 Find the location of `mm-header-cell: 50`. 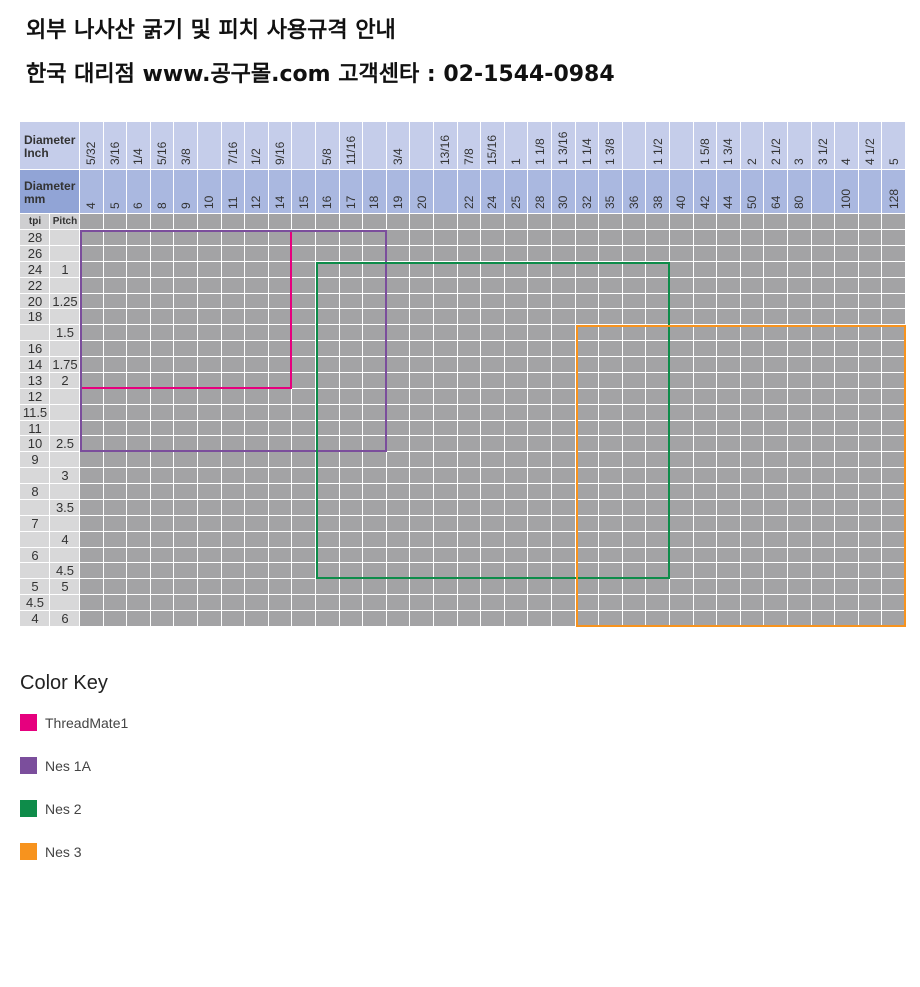

mm-header-cell: 50 is located at coordinates (752, 192).